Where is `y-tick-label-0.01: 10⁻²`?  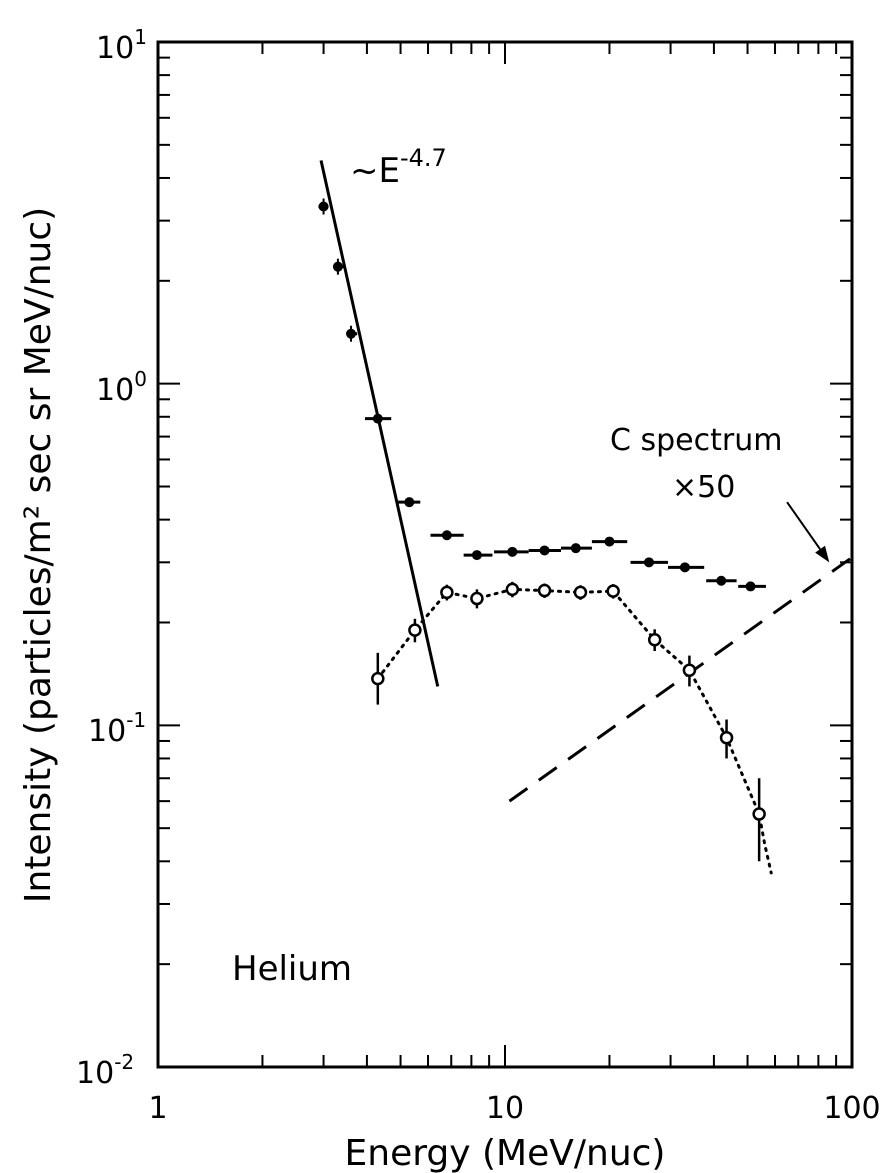 y-tick-label-0.01: 10⁻² is located at coordinates (105, 1070).